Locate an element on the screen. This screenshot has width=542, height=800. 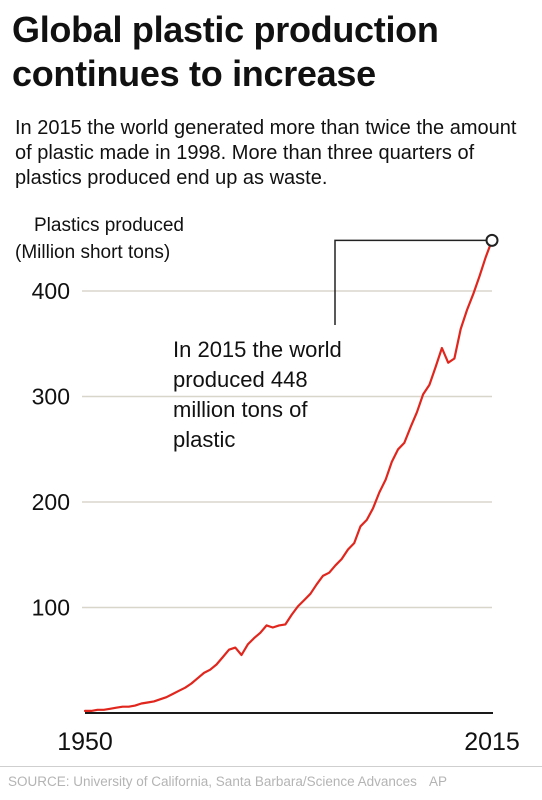
x-tick-label: 1950 is located at coordinates (85, 742).